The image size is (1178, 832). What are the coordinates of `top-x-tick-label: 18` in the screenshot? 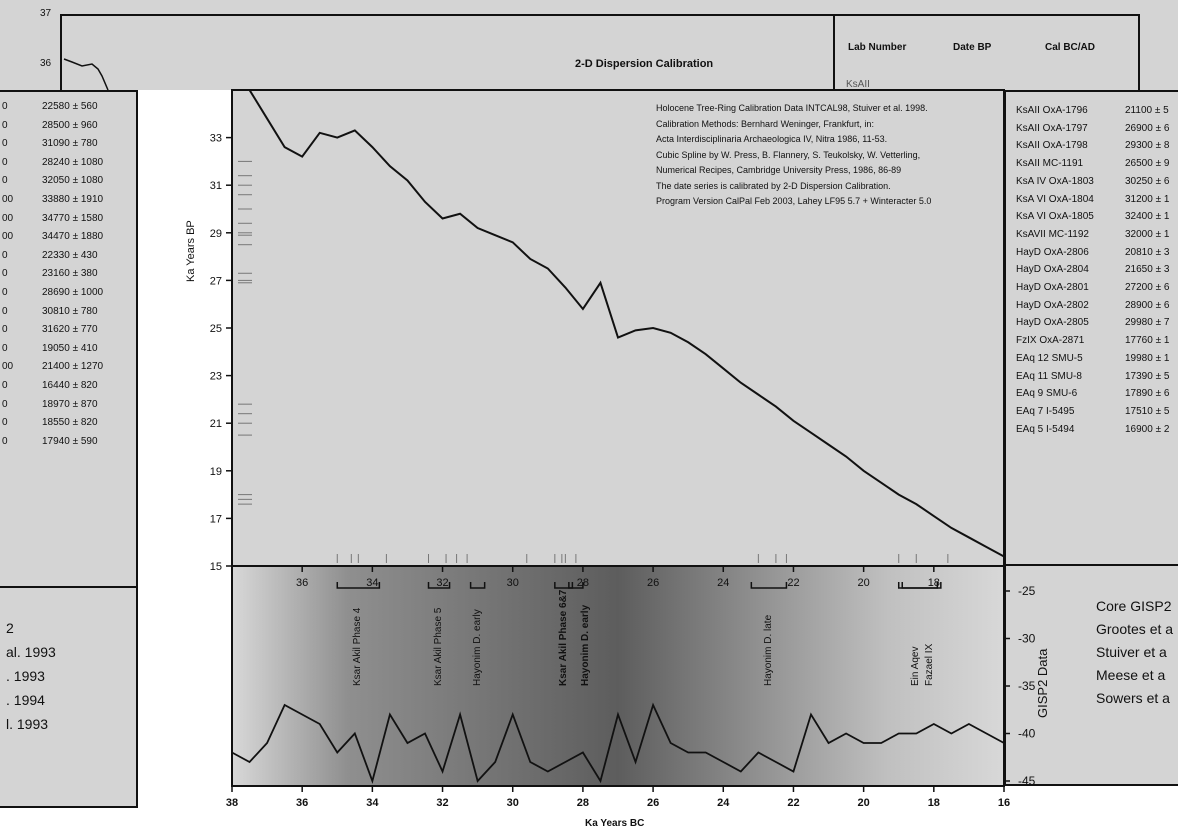 It's located at (934, 583).